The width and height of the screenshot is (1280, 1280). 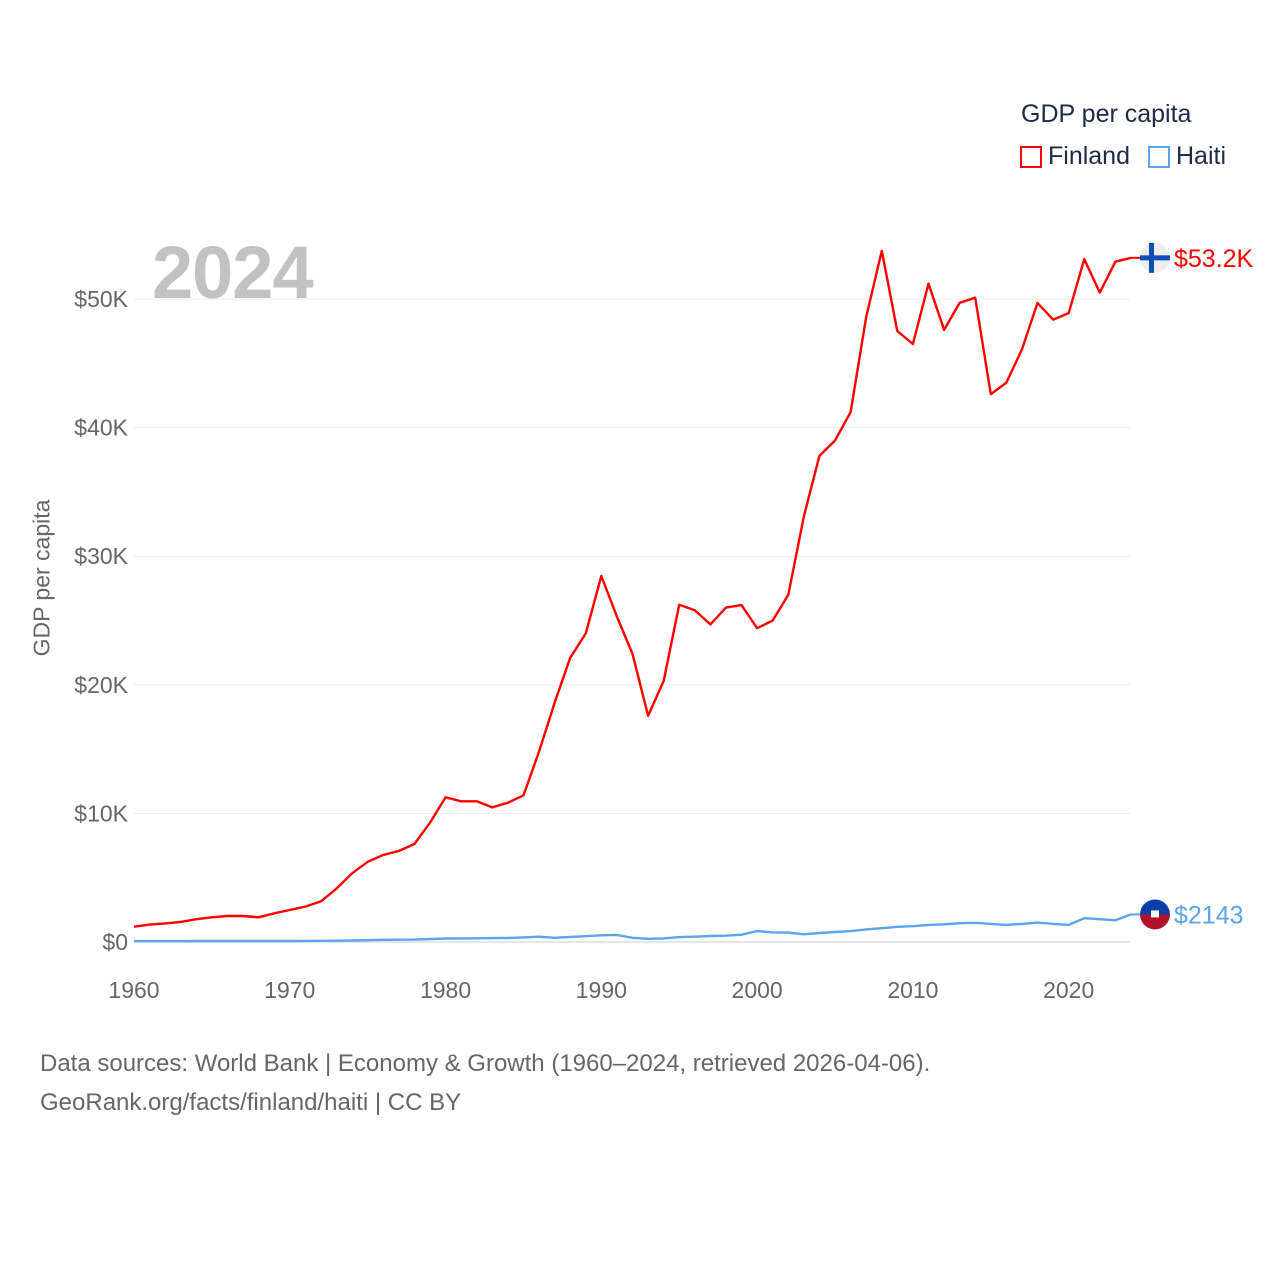 I want to click on year-display: 2024, so click(x=233, y=272).